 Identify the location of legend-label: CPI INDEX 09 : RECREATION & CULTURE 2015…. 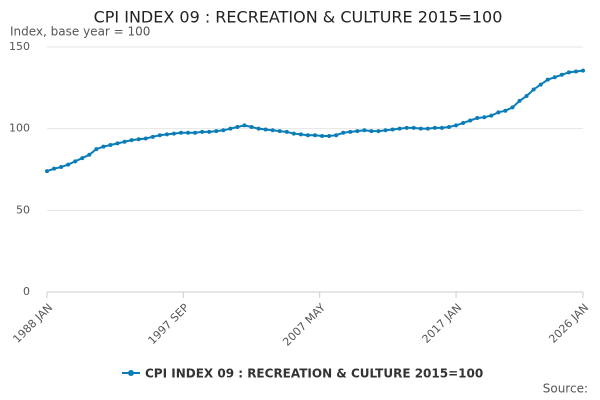
(314, 374).